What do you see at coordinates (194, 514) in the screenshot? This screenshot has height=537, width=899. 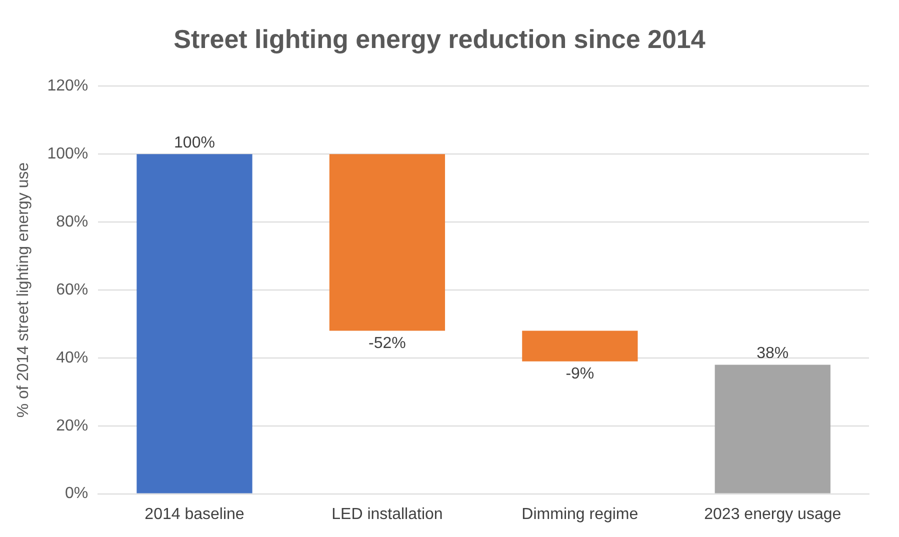 I see `x-tick-label: 2014 baseline` at bounding box center [194, 514].